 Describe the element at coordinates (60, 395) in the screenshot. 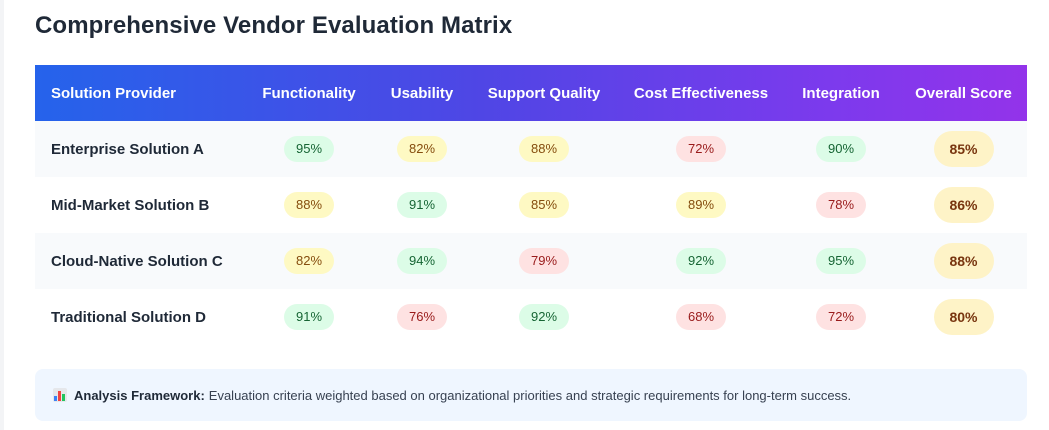

I see `bar-chart-icon` at that location.